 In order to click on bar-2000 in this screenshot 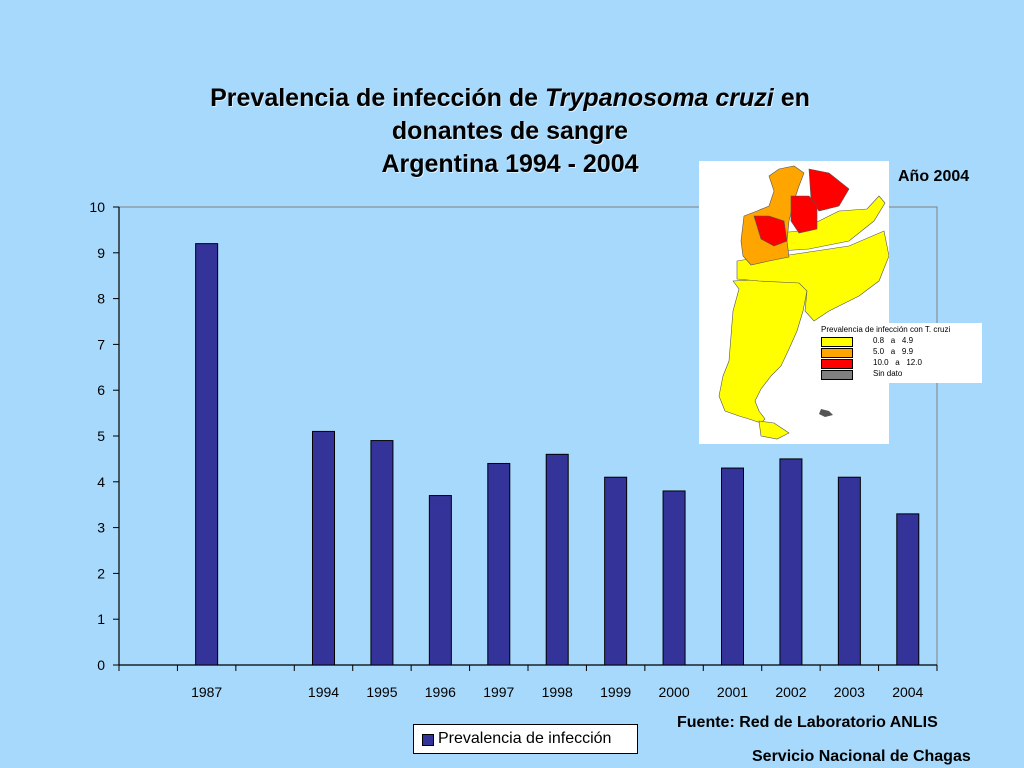, I will do `click(674, 578)`.